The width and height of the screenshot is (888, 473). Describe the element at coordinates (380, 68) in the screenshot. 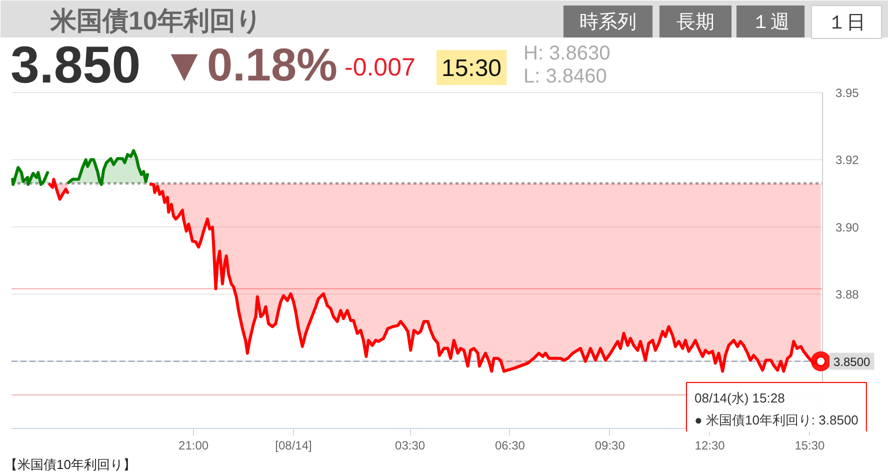

I see `text: -0.007` at that location.